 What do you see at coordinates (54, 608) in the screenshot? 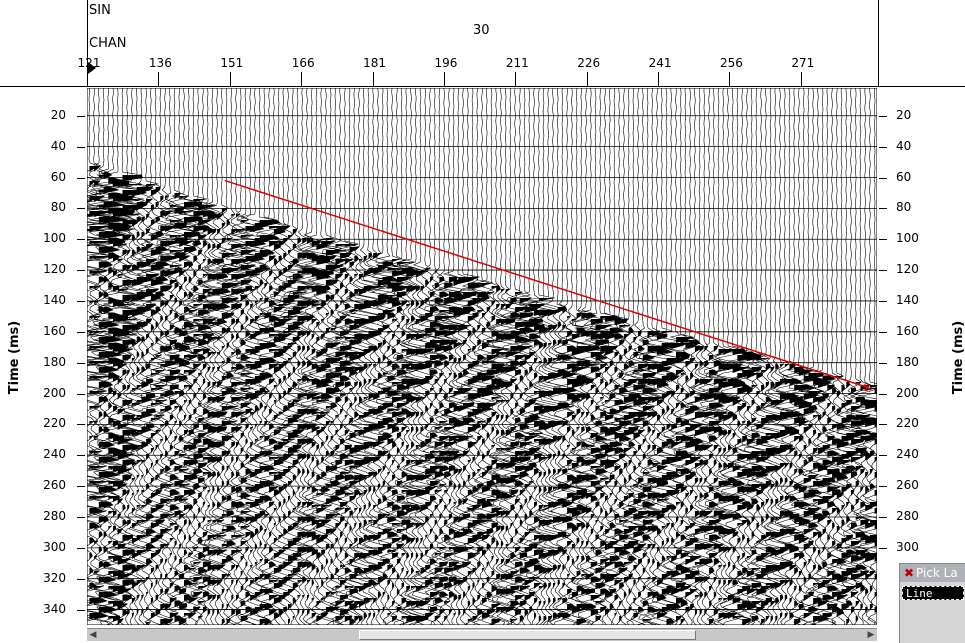
I see `time-tick-label: 340` at bounding box center [54, 608].